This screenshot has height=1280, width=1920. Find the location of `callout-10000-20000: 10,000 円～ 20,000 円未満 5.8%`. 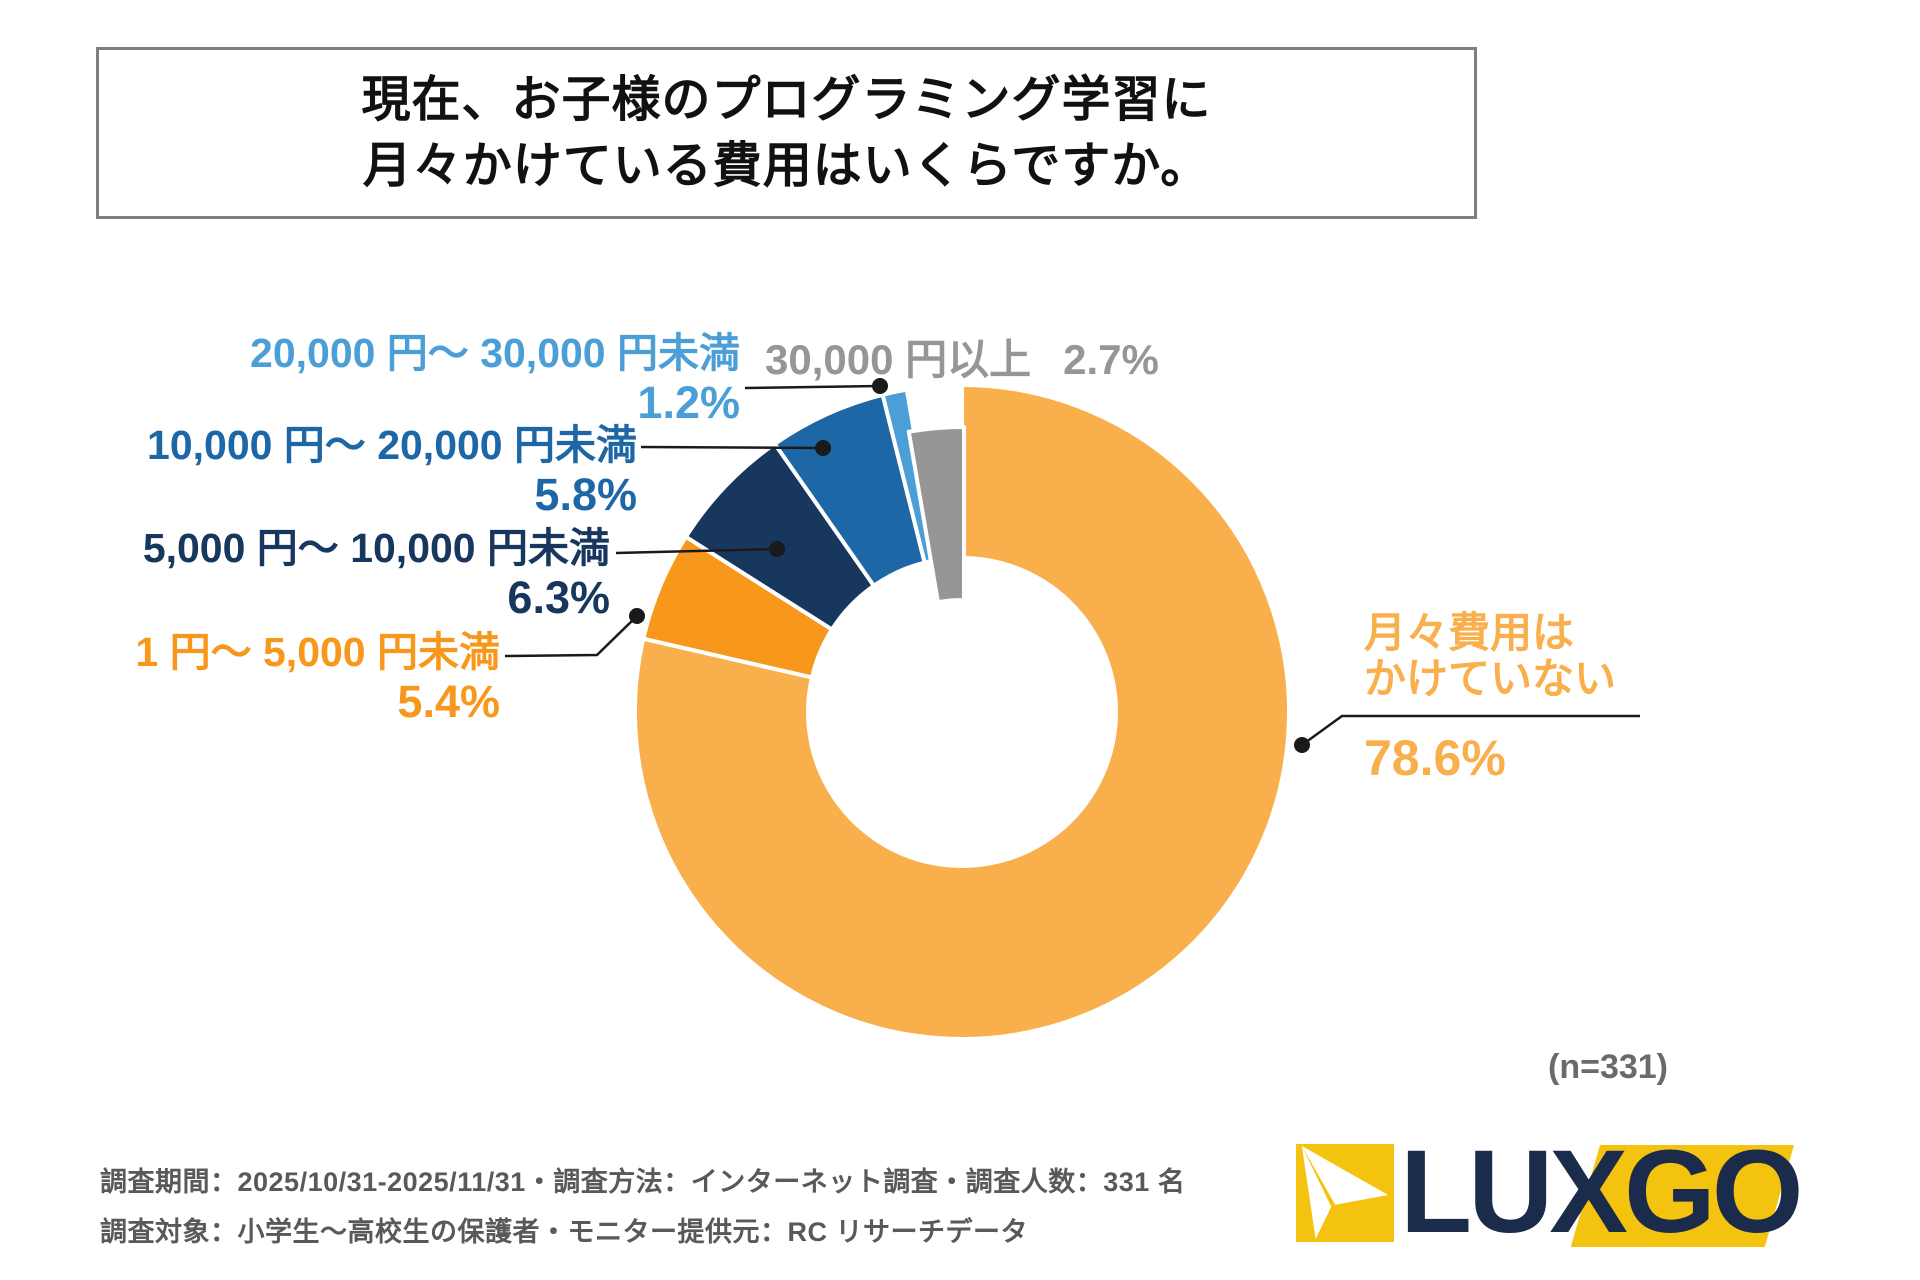

callout-10000-20000: 10,000 円～ 20,000 円未満 5.8% is located at coordinates (392, 470).